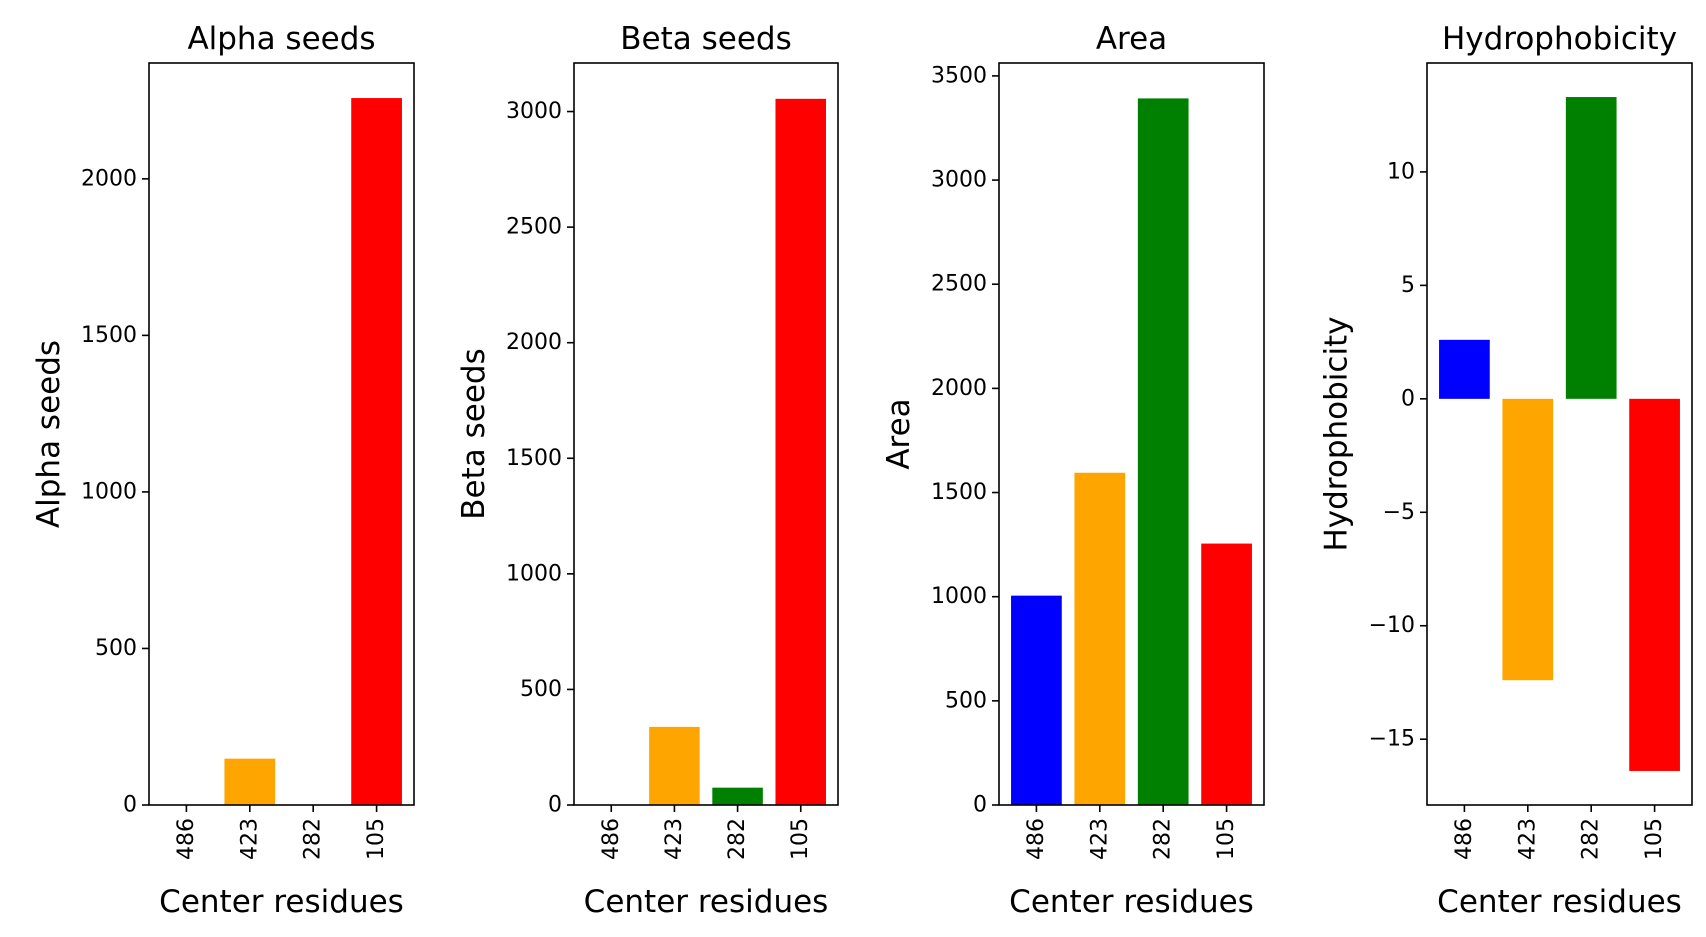  Describe the element at coordinates (959, 75) in the screenshot. I see `y-tick-label: 3500` at that location.